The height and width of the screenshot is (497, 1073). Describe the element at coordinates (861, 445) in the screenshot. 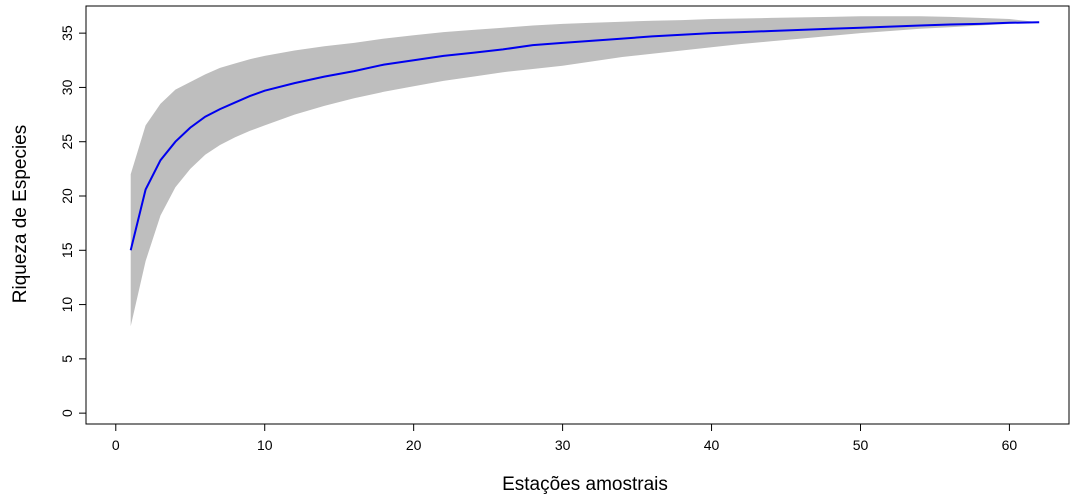

I see `x-tick-label: 50` at that location.